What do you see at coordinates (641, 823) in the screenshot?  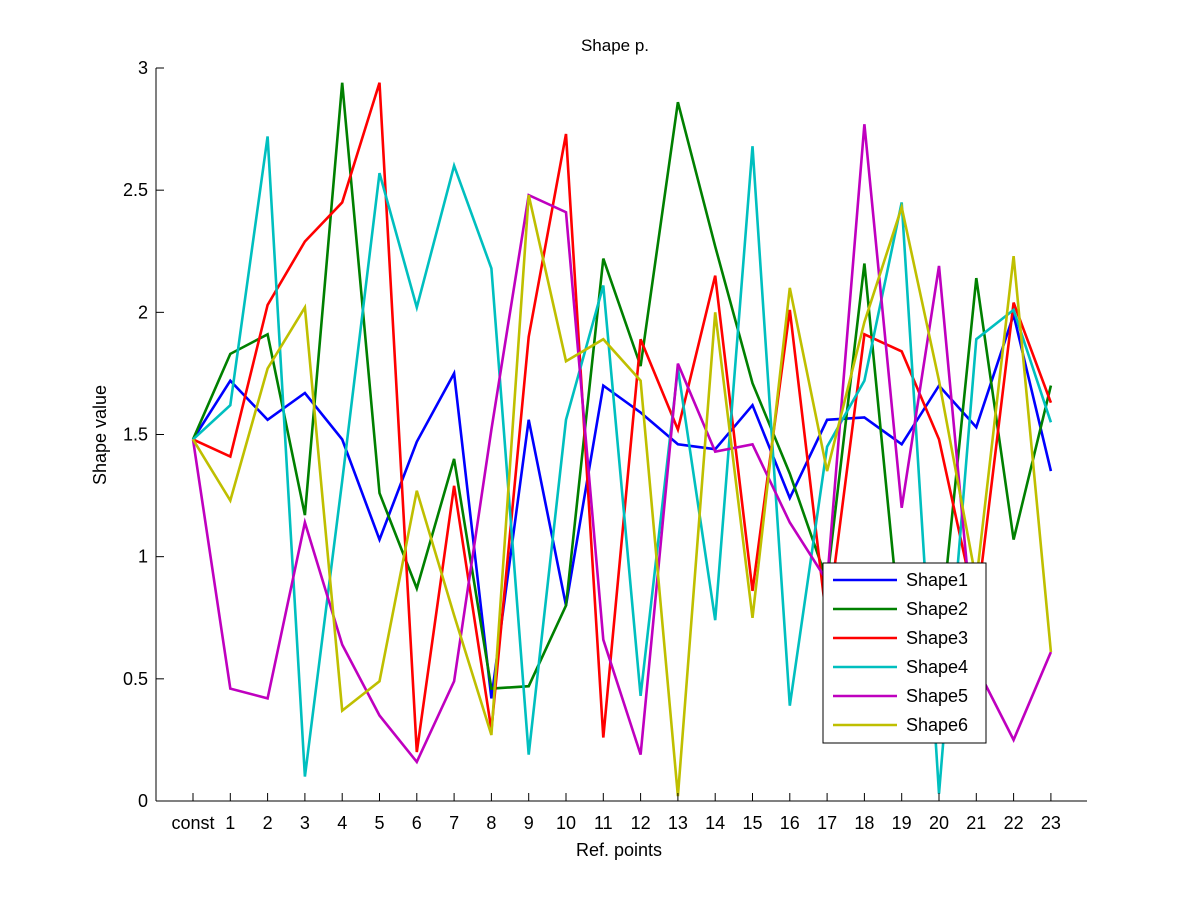 I see `x-tick-label: 12` at bounding box center [641, 823].